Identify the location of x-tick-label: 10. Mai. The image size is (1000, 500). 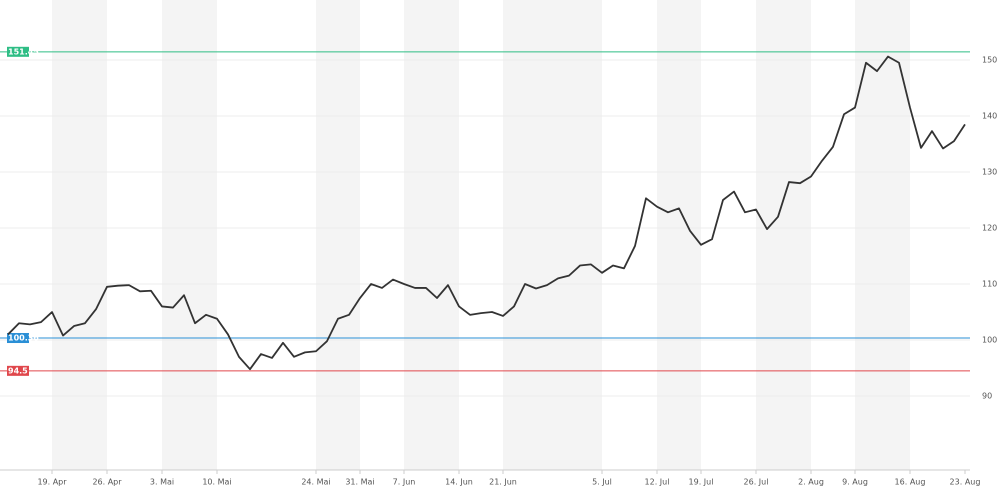
(216, 482).